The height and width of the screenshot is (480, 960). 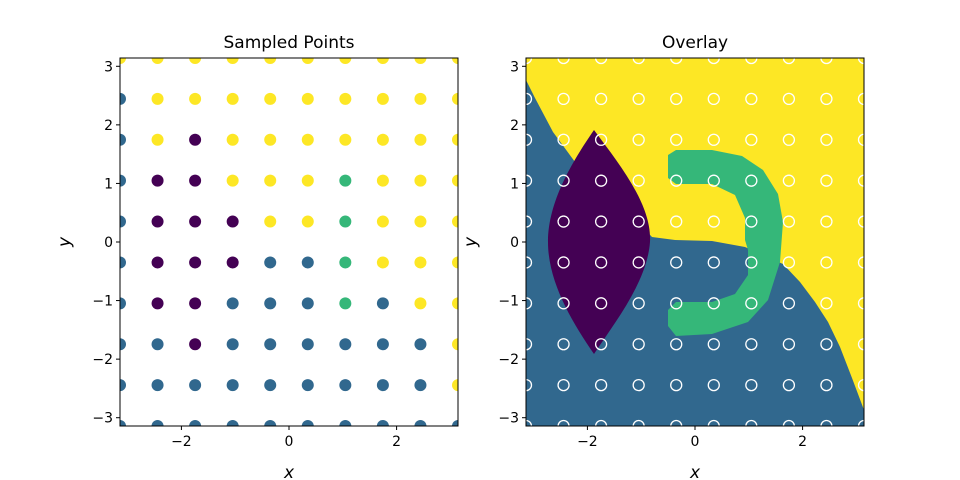 I want to click on region-purple, so click(x=599, y=242).